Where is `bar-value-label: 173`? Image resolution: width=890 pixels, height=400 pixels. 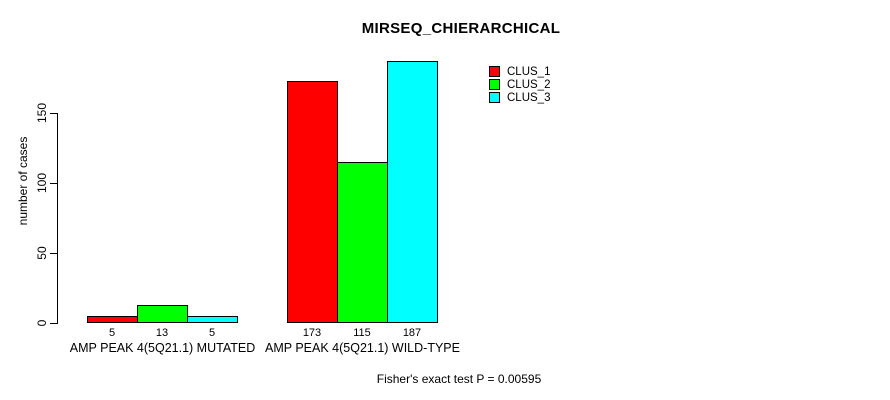 bar-value-label: 173 is located at coordinates (312, 333).